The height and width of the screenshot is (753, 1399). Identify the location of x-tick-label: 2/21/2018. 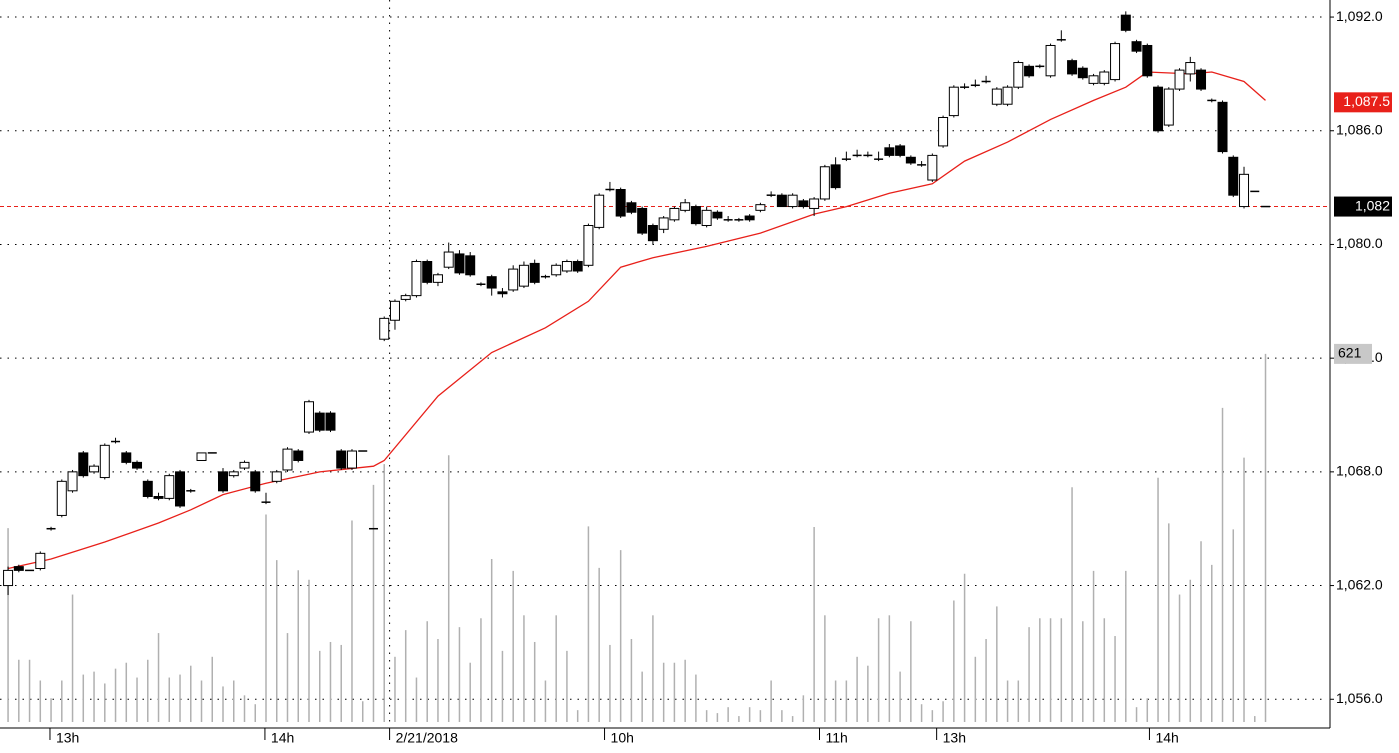
(427, 738).